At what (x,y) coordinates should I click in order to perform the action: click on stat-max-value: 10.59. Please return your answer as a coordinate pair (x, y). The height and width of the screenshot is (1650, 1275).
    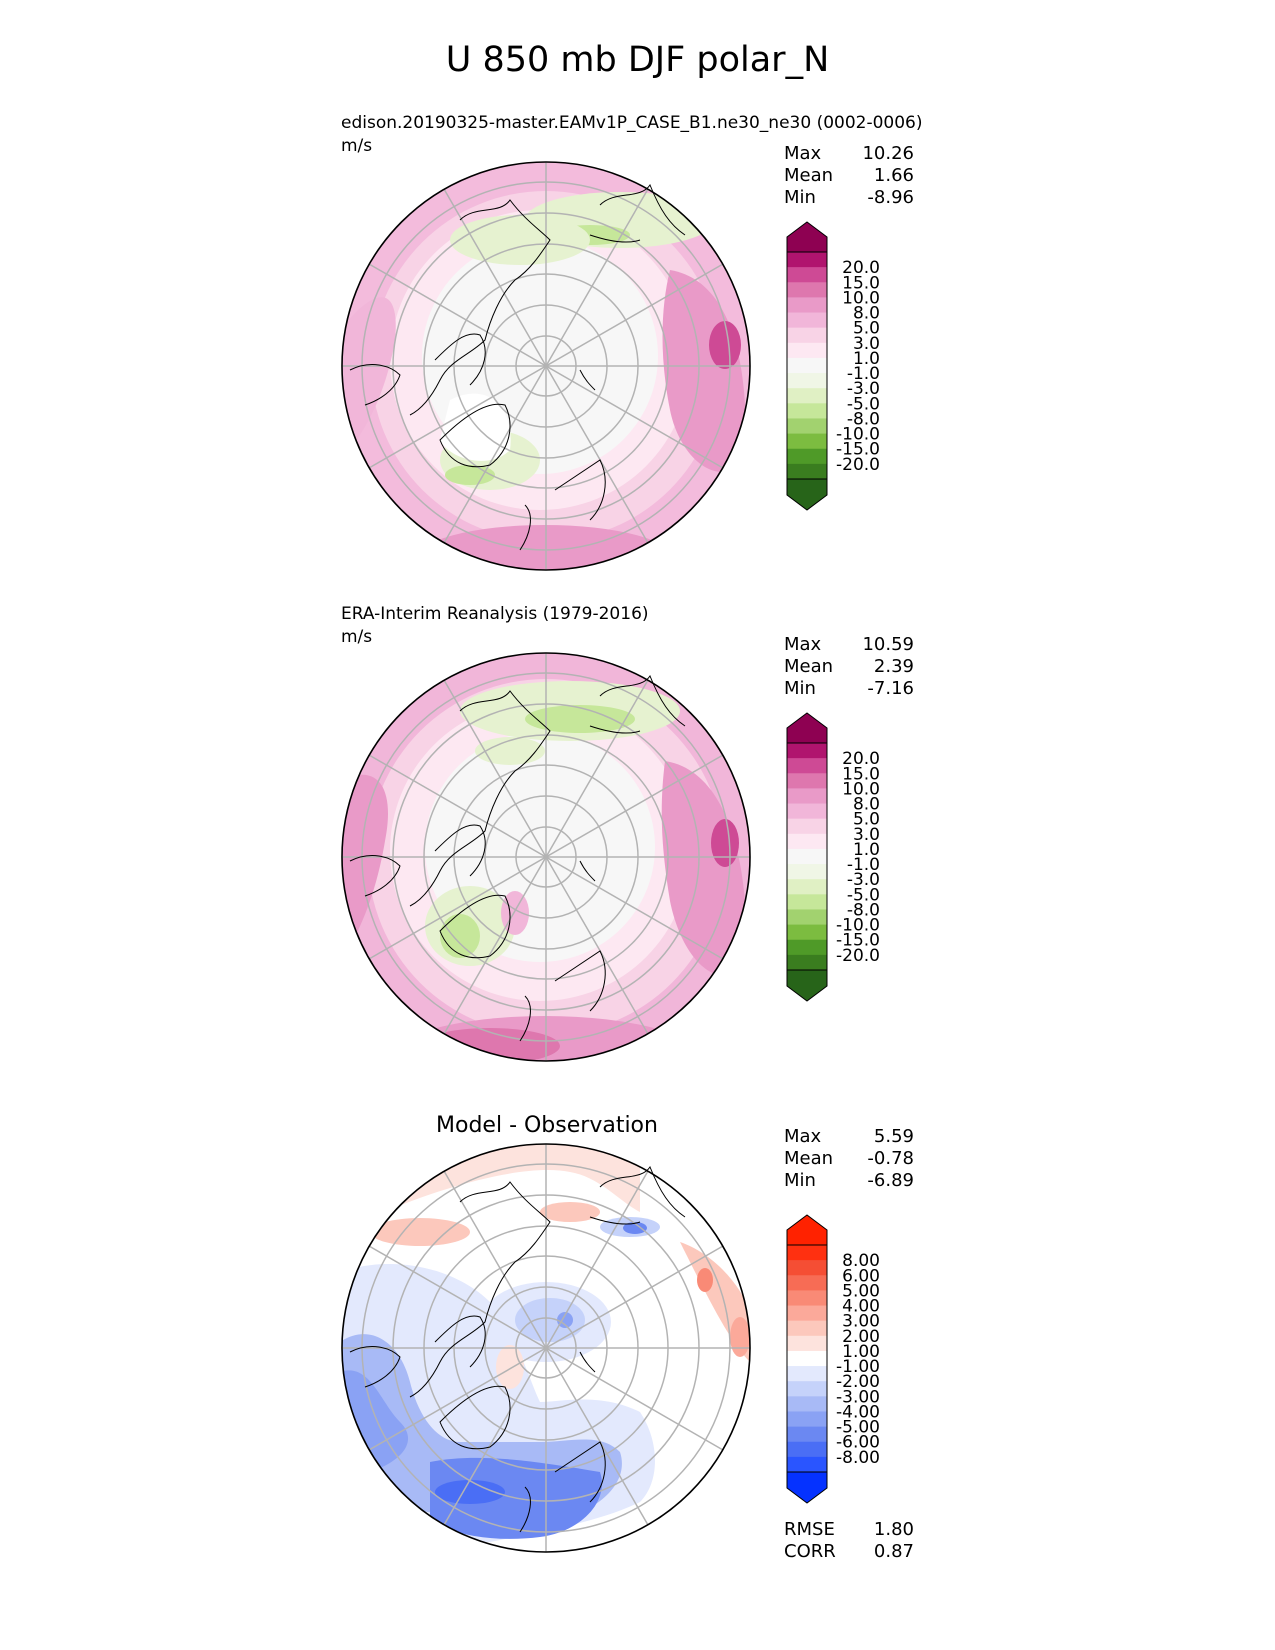
    Looking at the image, I should click on (888, 644).